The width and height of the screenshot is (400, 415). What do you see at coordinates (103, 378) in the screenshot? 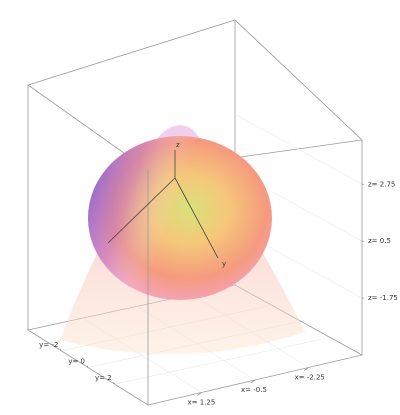
I see `y-tick-label: y= 2` at bounding box center [103, 378].